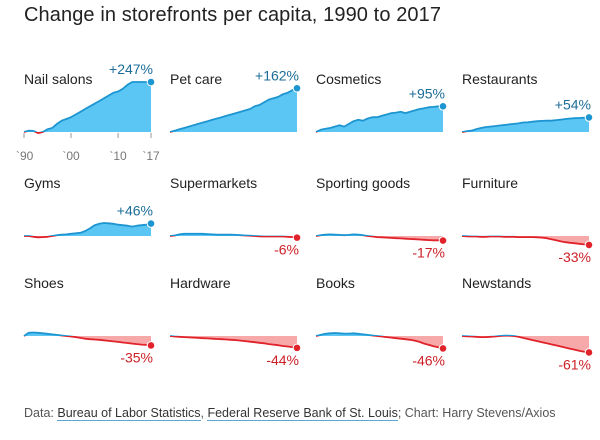 The height and width of the screenshot is (440, 600). Describe the element at coordinates (200, 283) in the screenshot. I see `hardware-label: Hardware` at that location.